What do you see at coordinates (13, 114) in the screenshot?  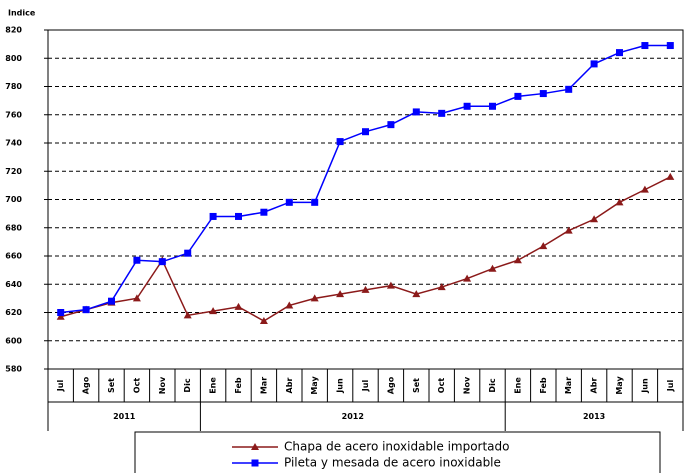 I see `y-tick-label: 760` at bounding box center [13, 114].